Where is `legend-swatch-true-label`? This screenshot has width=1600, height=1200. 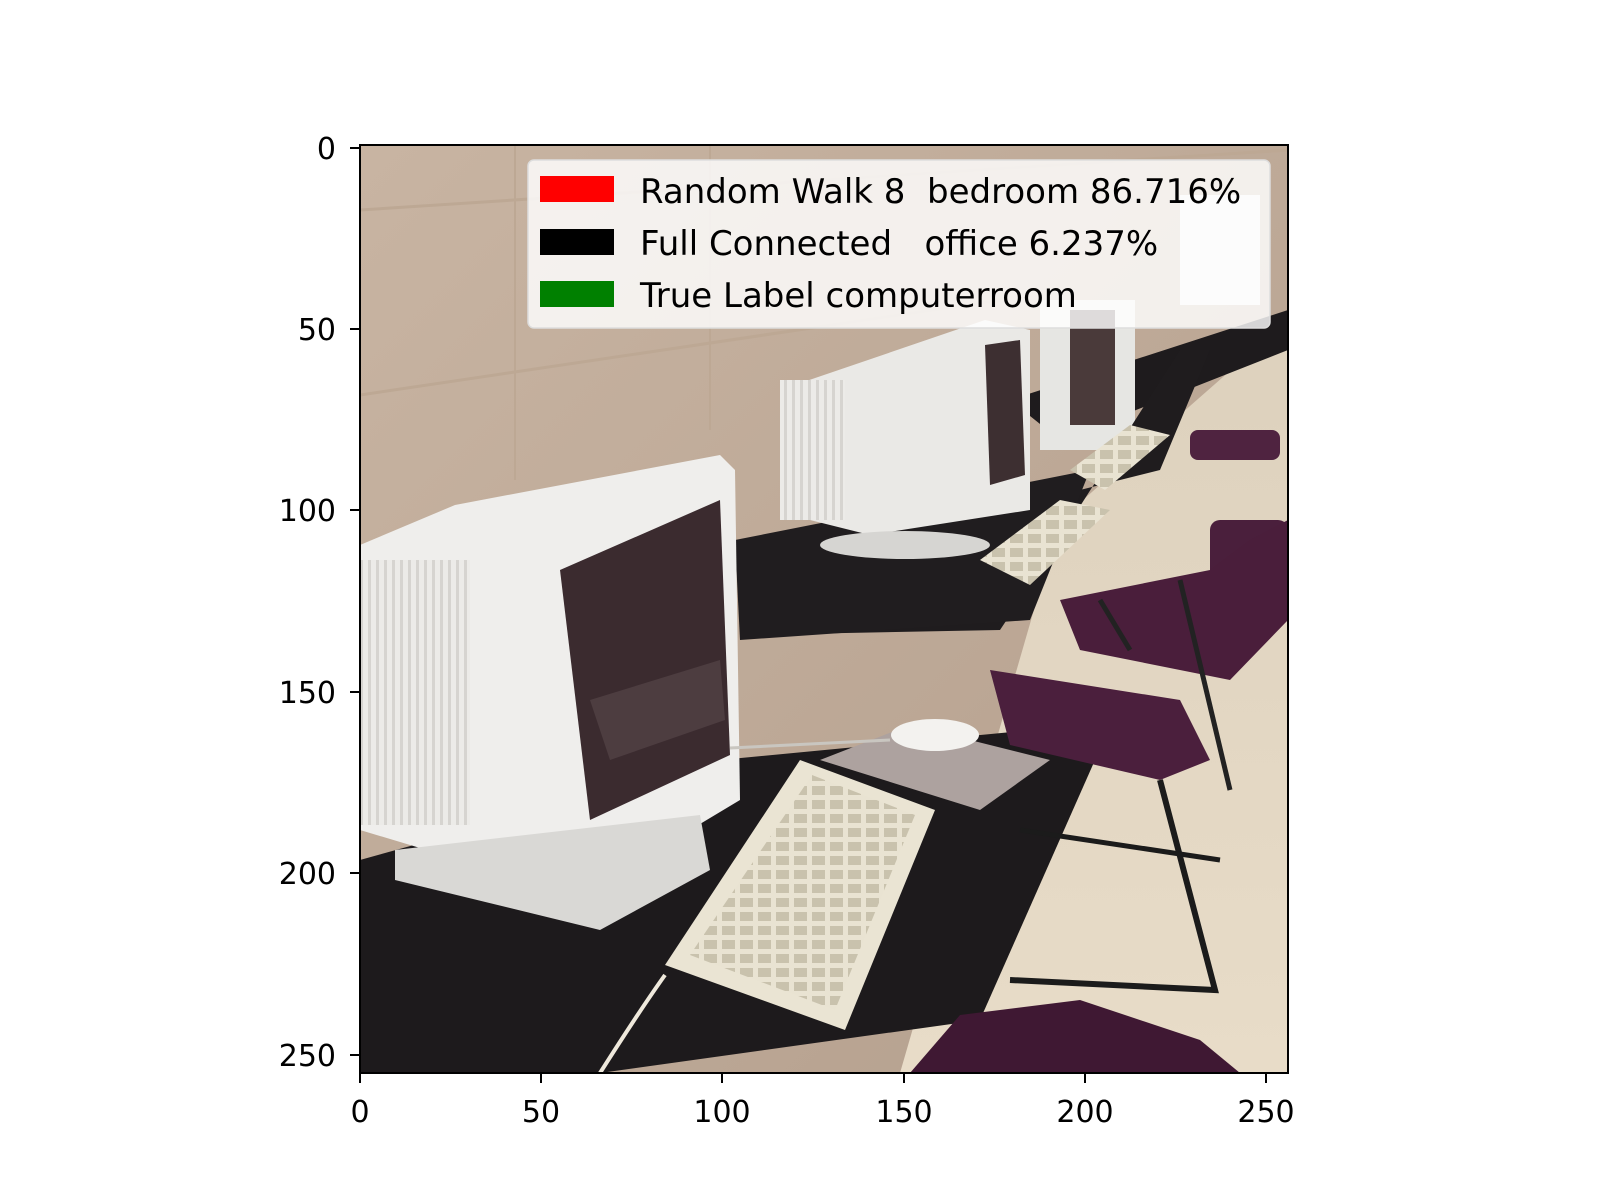
legend-swatch-true-label is located at coordinates (577, 294).